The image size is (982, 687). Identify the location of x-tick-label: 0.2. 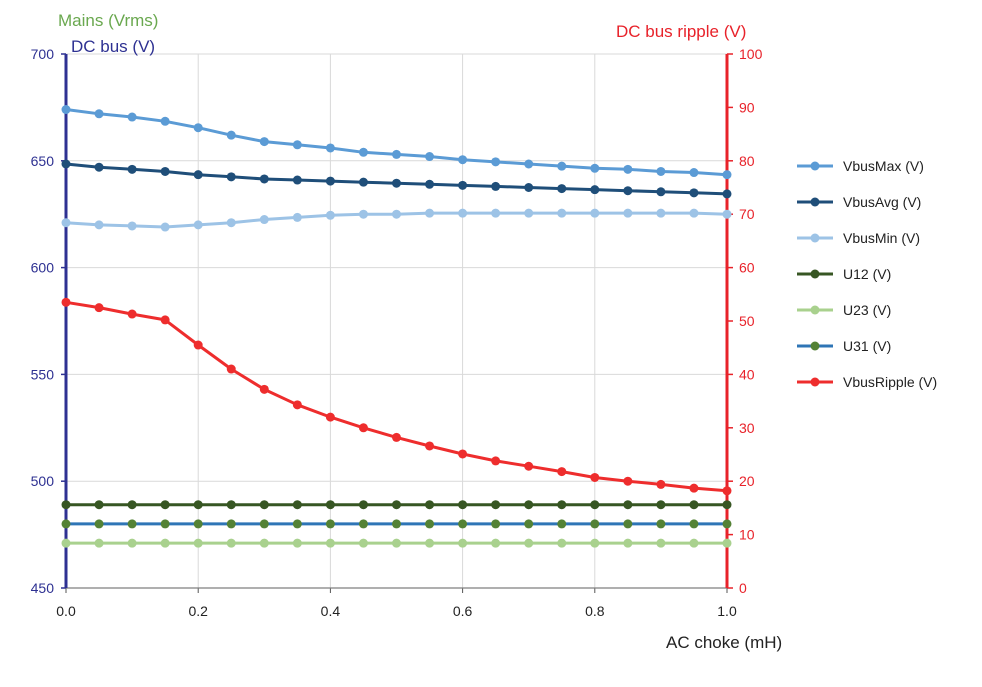
(198, 611).